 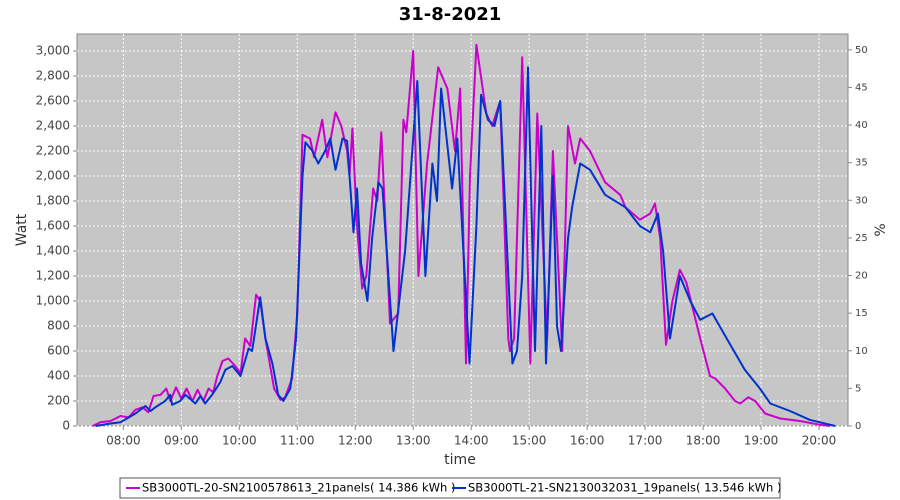 I want to click on x-tick-label: 12:00, so click(x=355, y=441).